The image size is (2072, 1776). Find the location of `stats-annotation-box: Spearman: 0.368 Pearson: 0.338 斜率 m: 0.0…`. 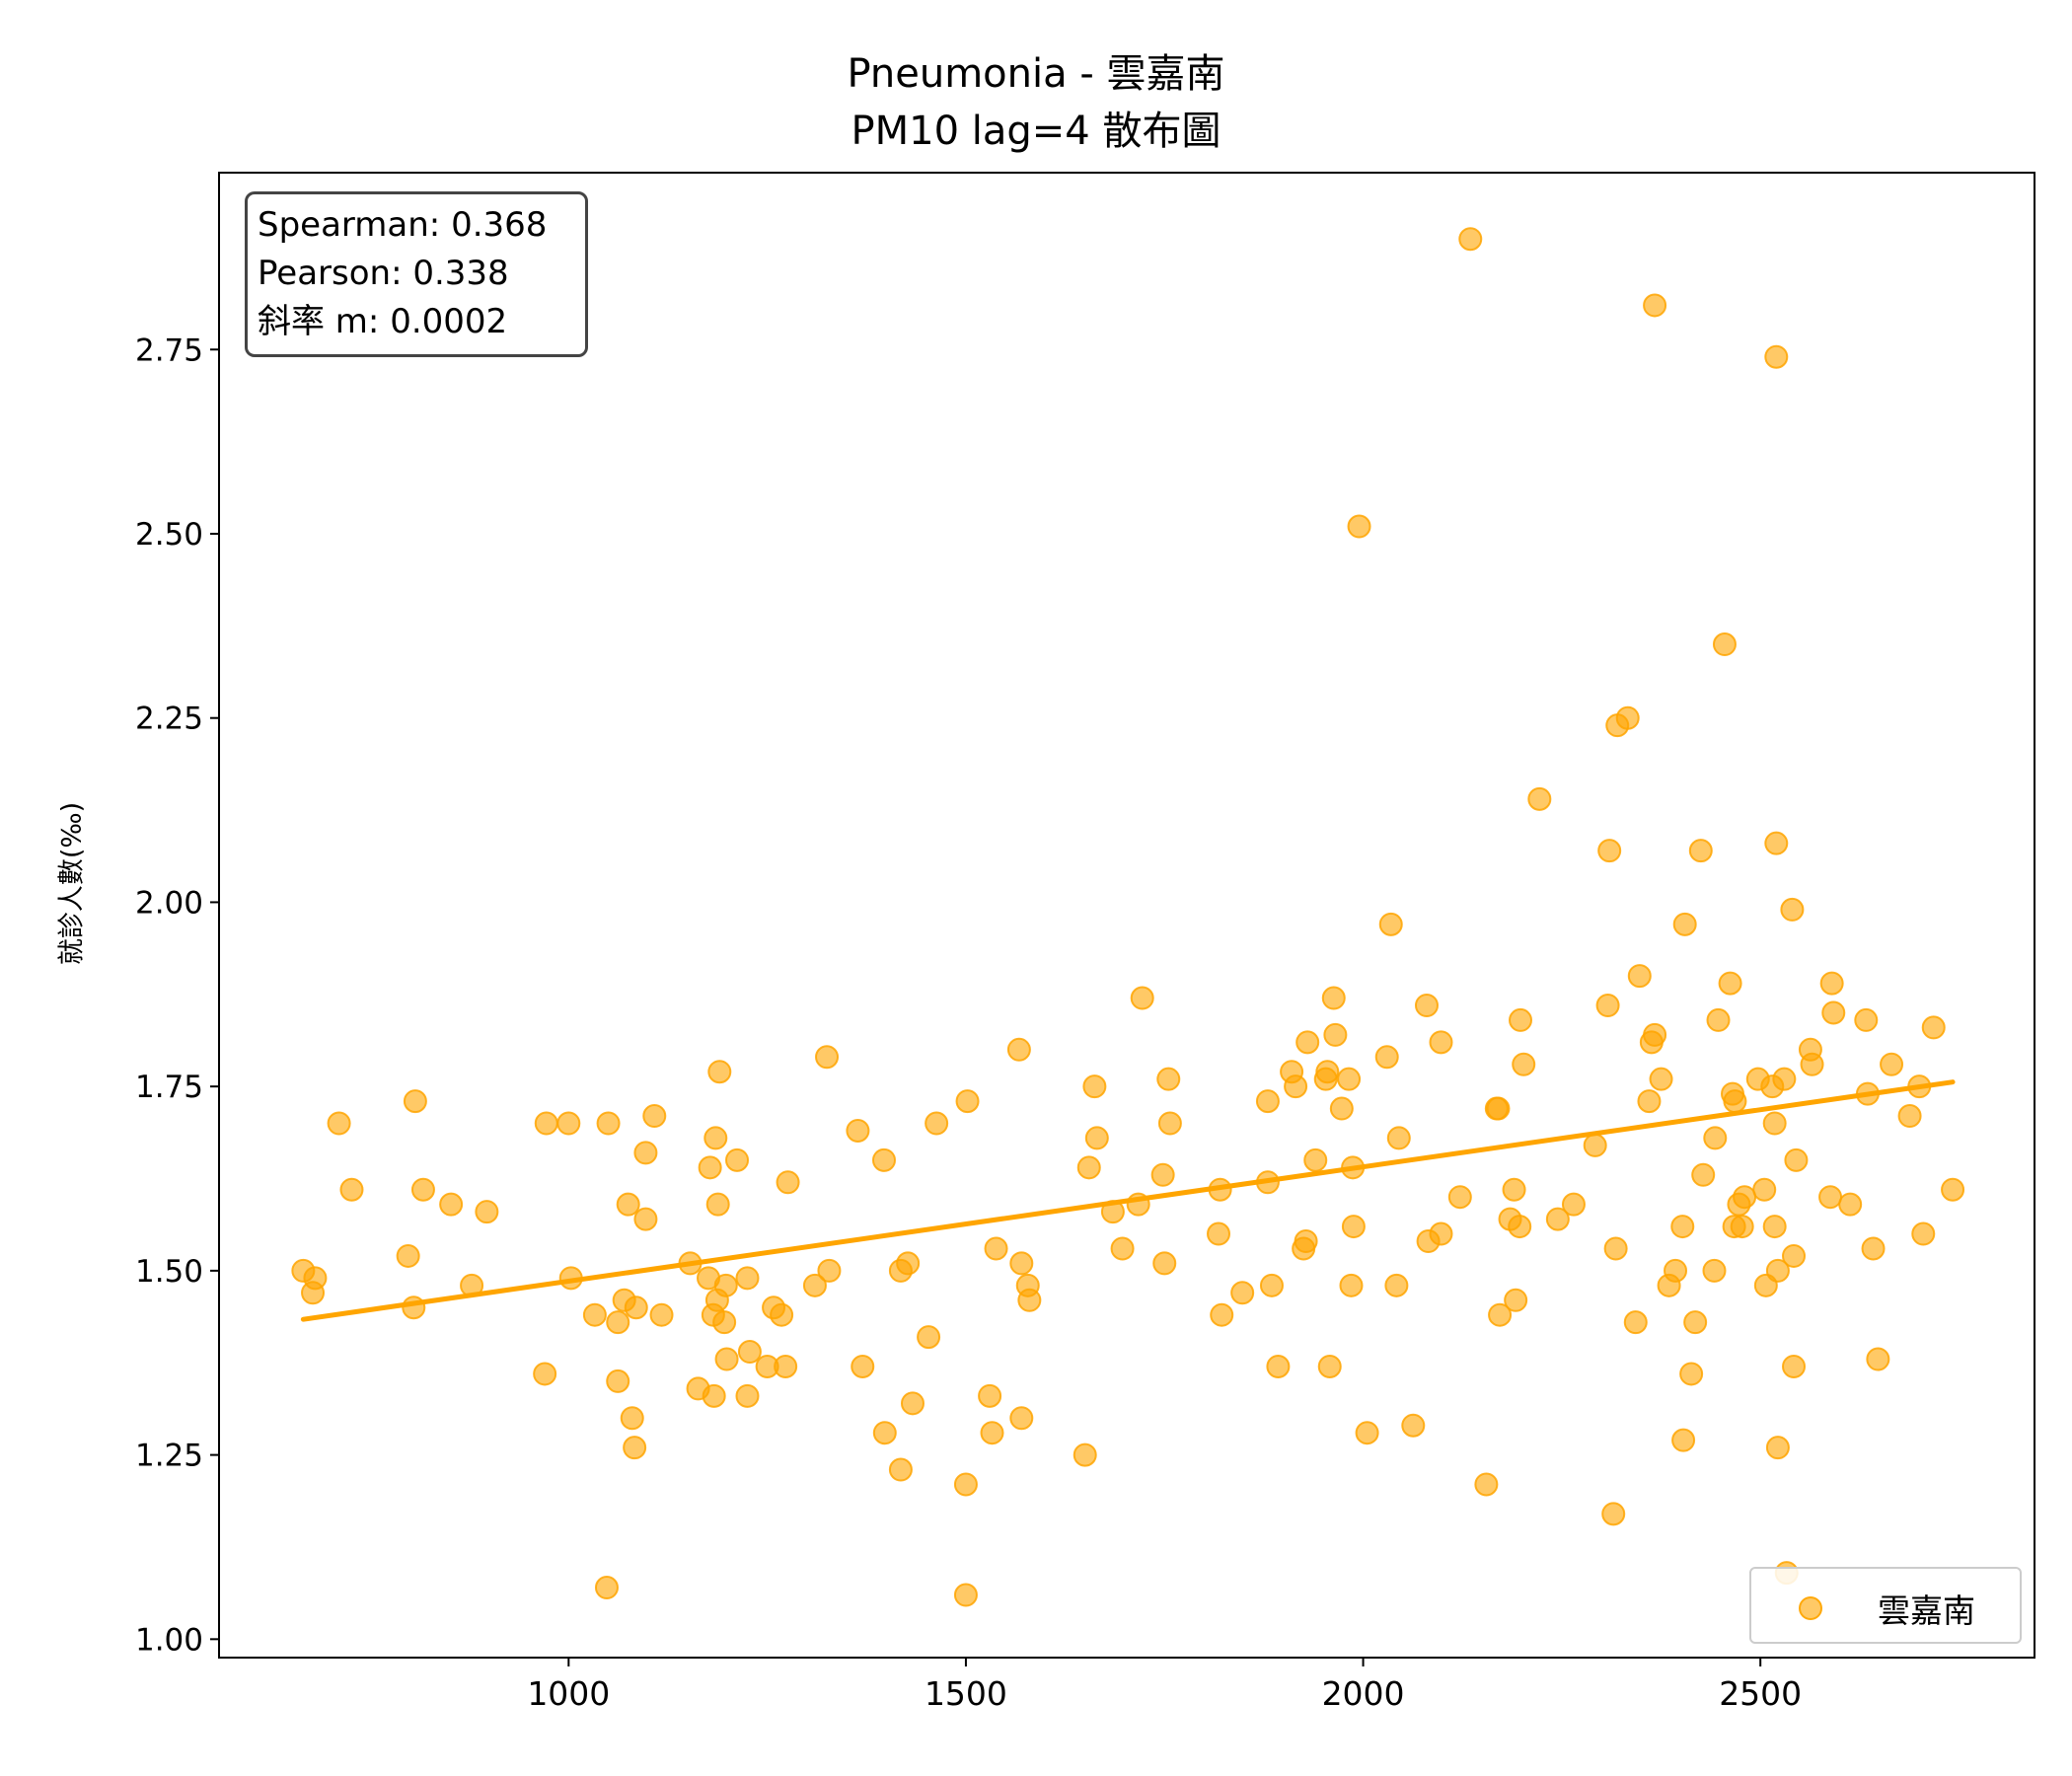

stats-annotation-box: Spearman: 0.368 Pearson: 0.338 斜率 m: 0.0… is located at coordinates (416, 274).